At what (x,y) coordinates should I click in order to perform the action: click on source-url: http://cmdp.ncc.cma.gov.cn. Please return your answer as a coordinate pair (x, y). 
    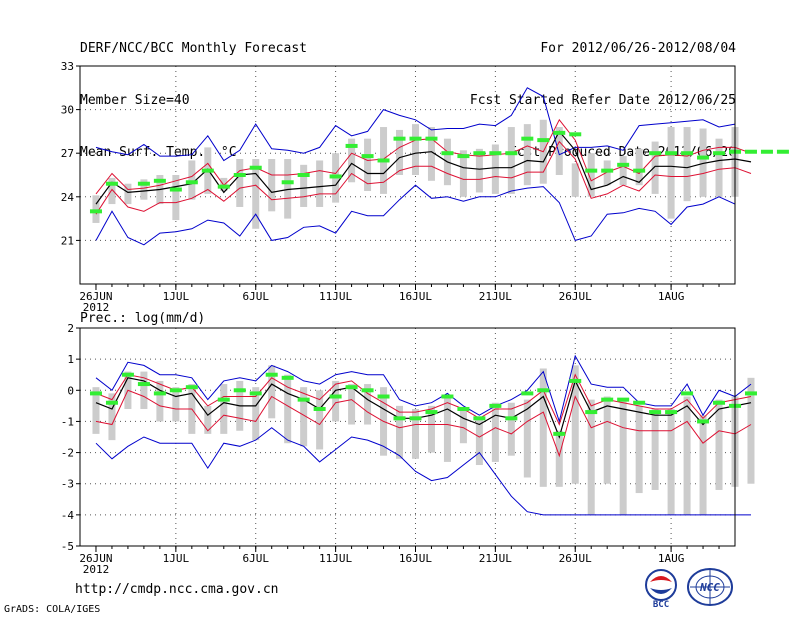
    Looking at the image, I should click on (177, 589).